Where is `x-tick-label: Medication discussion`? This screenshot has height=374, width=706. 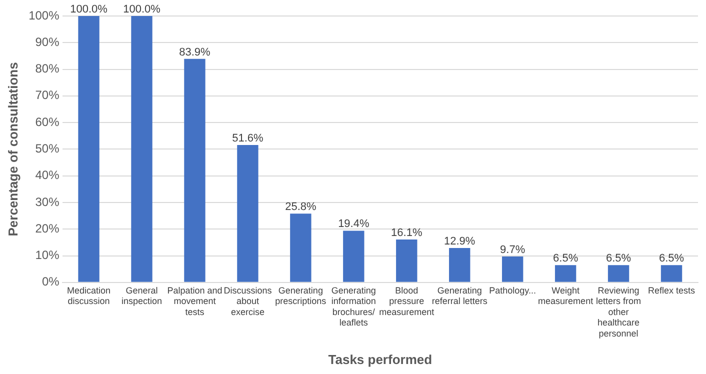 x-tick-label: Medication discussion is located at coordinates (89, 295).